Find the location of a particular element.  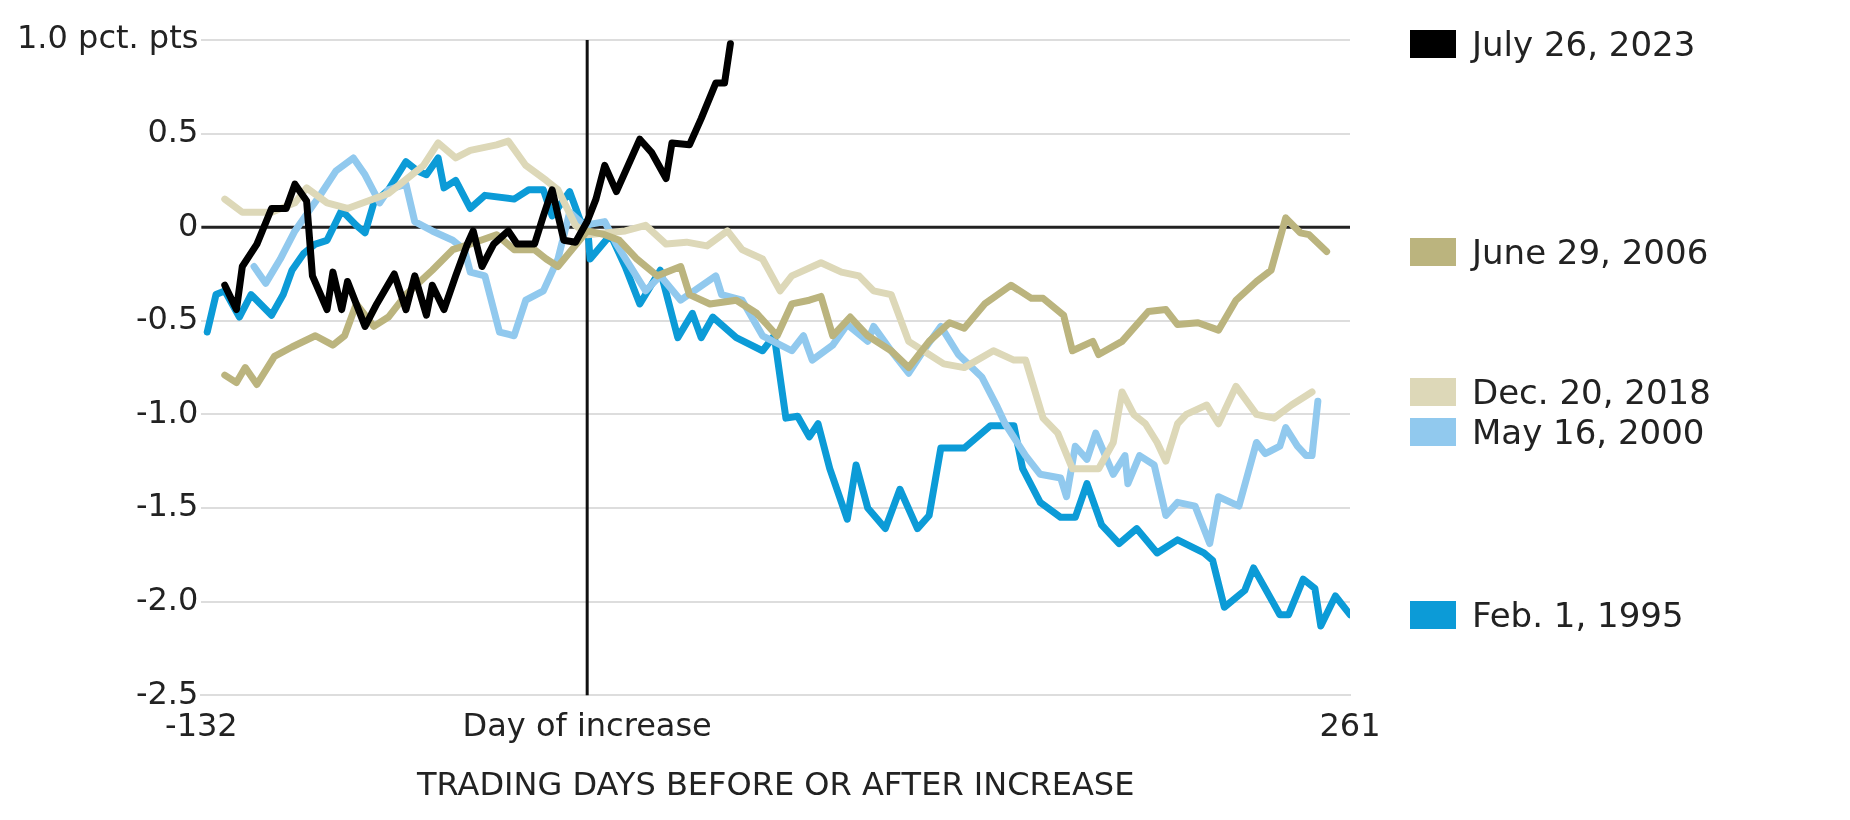

legend-label: Dec. 20, 2018 is located at coordinates (1591, 391).